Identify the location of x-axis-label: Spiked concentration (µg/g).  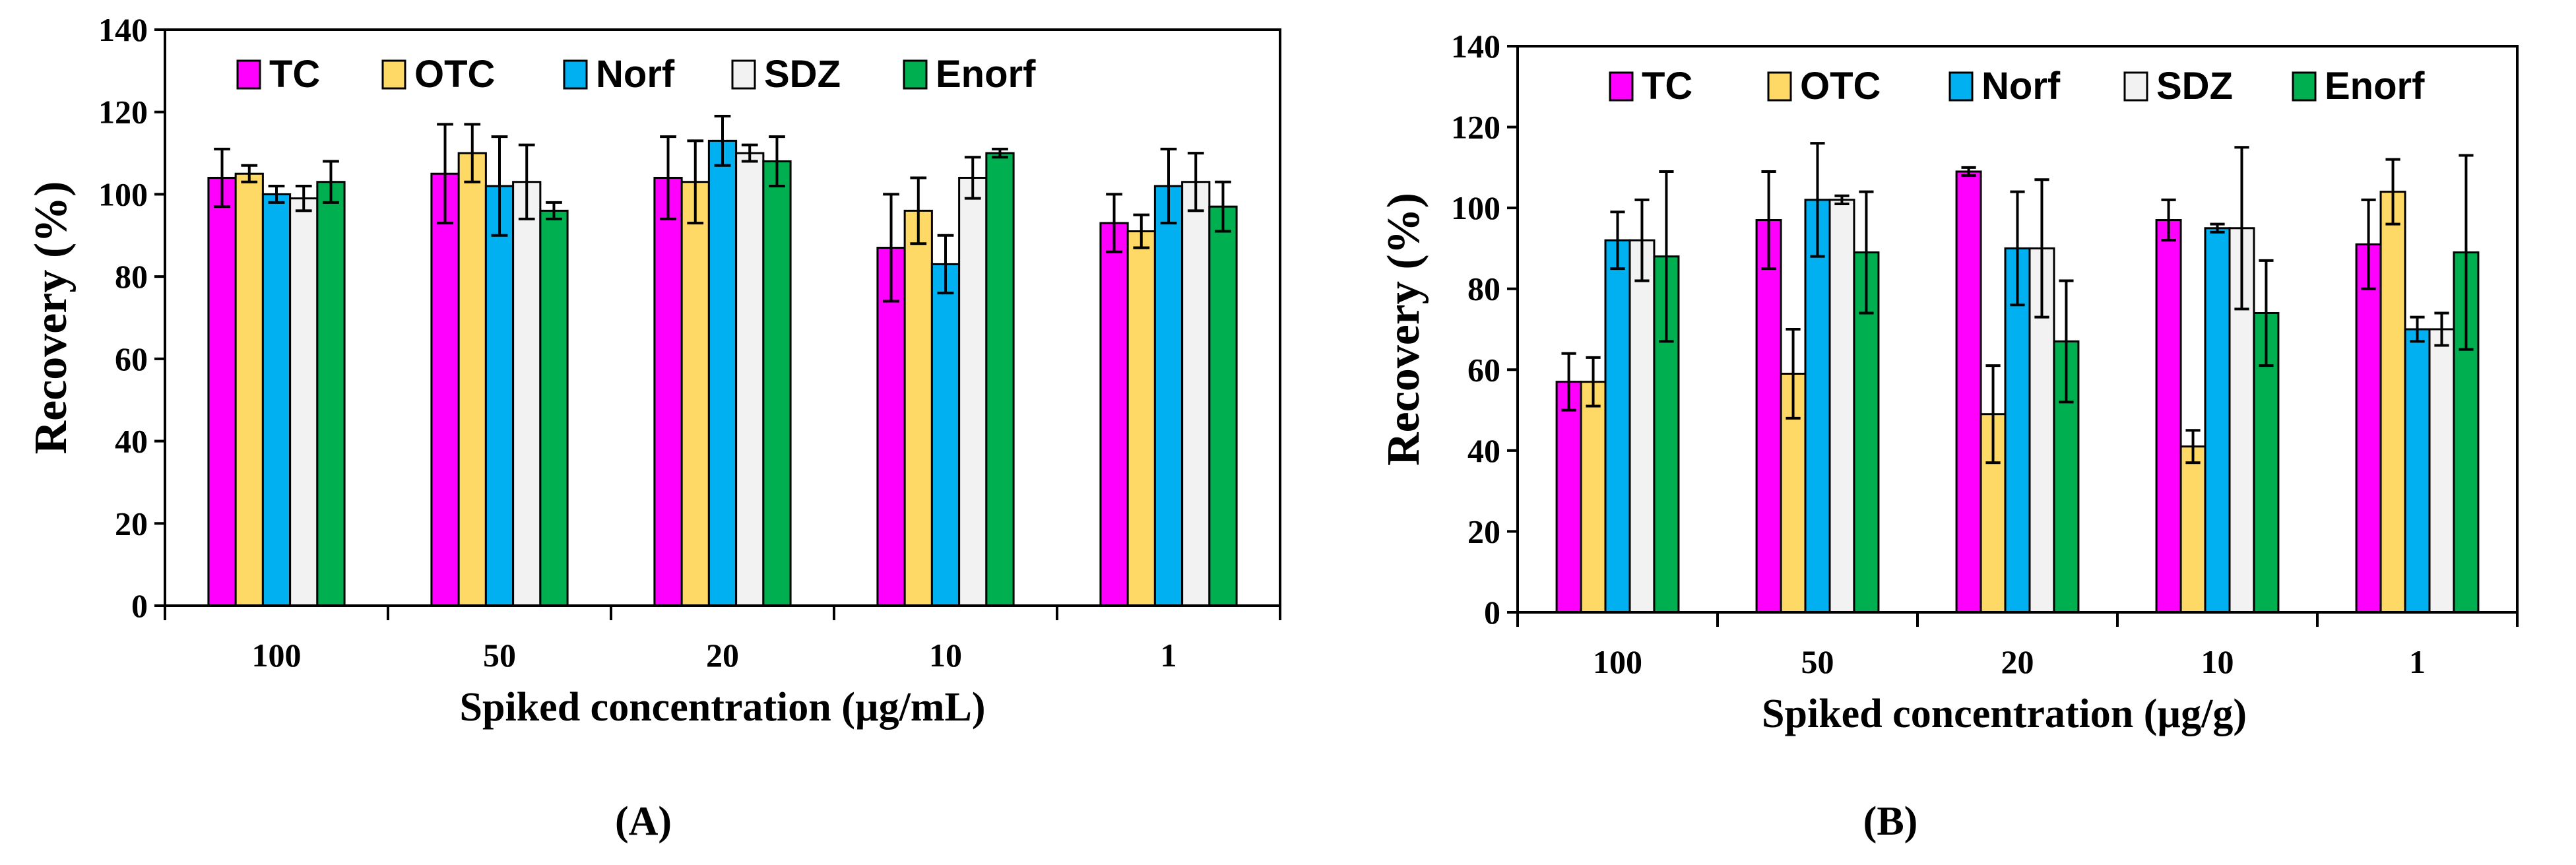
(2004, 713).